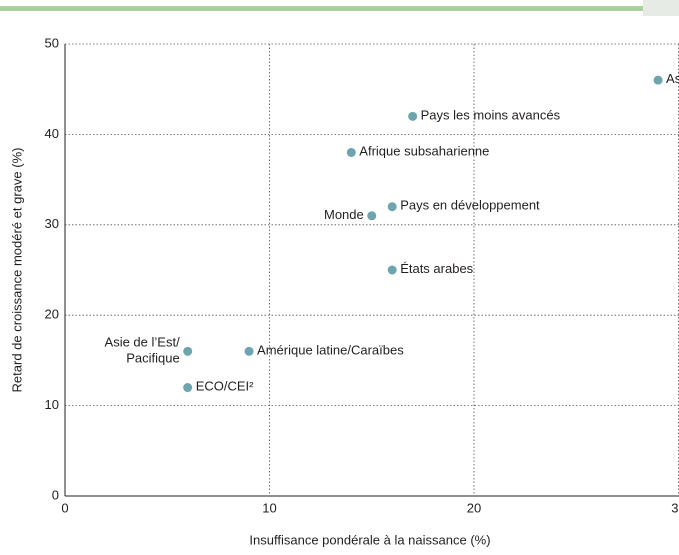 The width and height of the screenshot is (679, 555). I want to click on point-label-line: Afrique subsaharienne, so click(424, 151).